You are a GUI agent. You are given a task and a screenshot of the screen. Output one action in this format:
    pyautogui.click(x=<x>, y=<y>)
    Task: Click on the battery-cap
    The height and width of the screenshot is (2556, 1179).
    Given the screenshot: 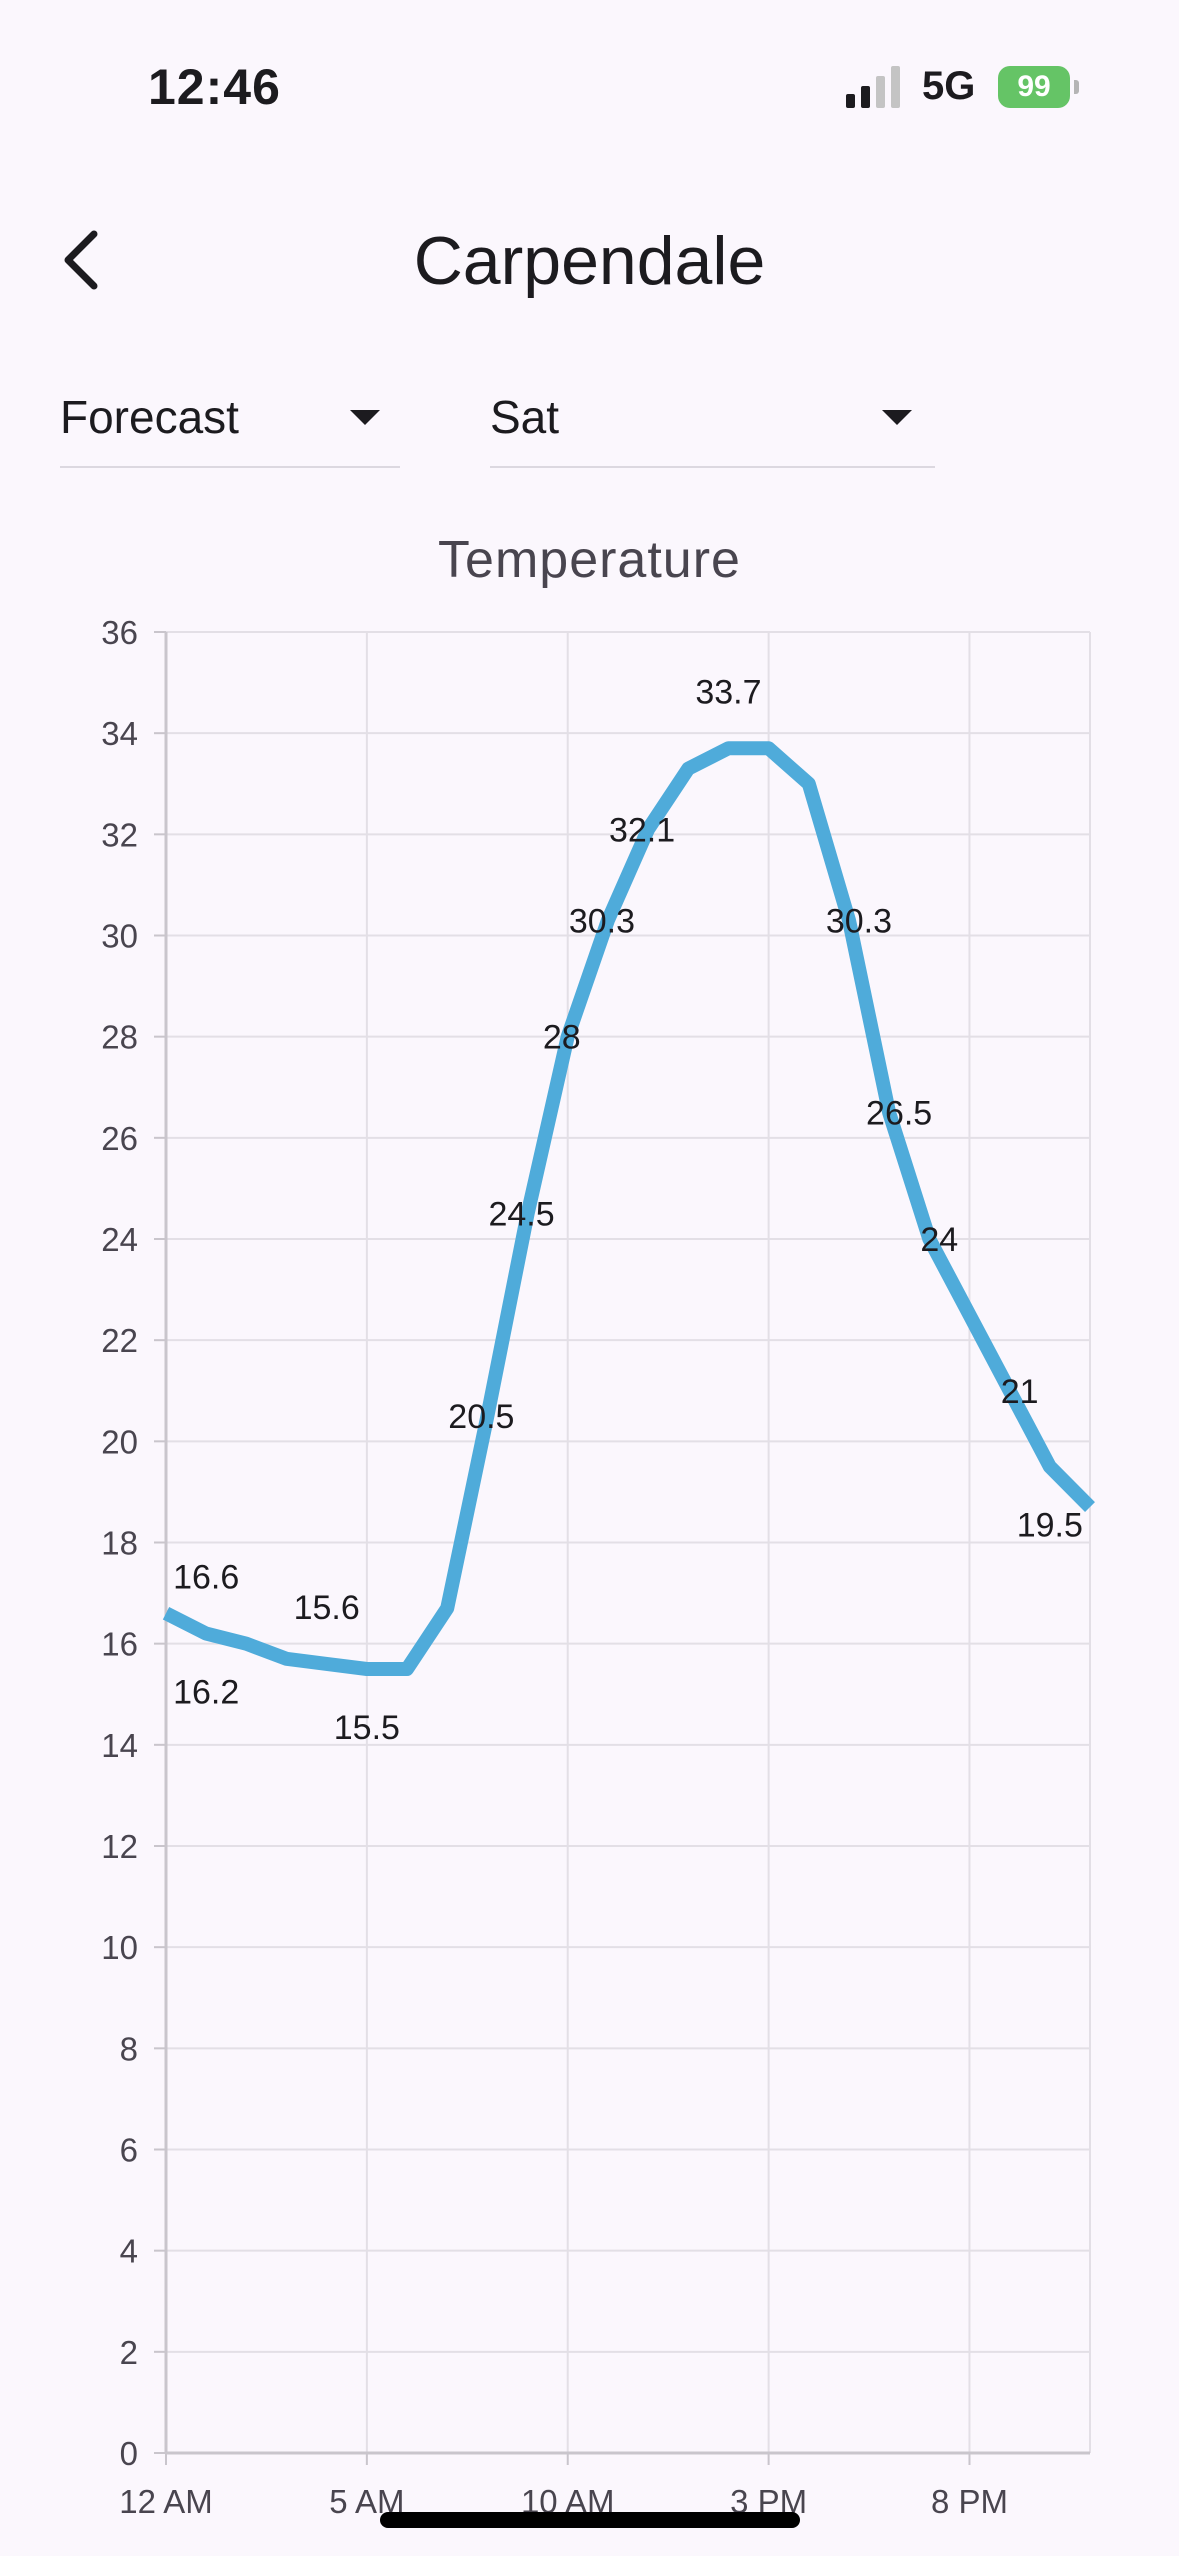 What is the action you would take?
    pyautogui.click(x=1076, y=87)
    